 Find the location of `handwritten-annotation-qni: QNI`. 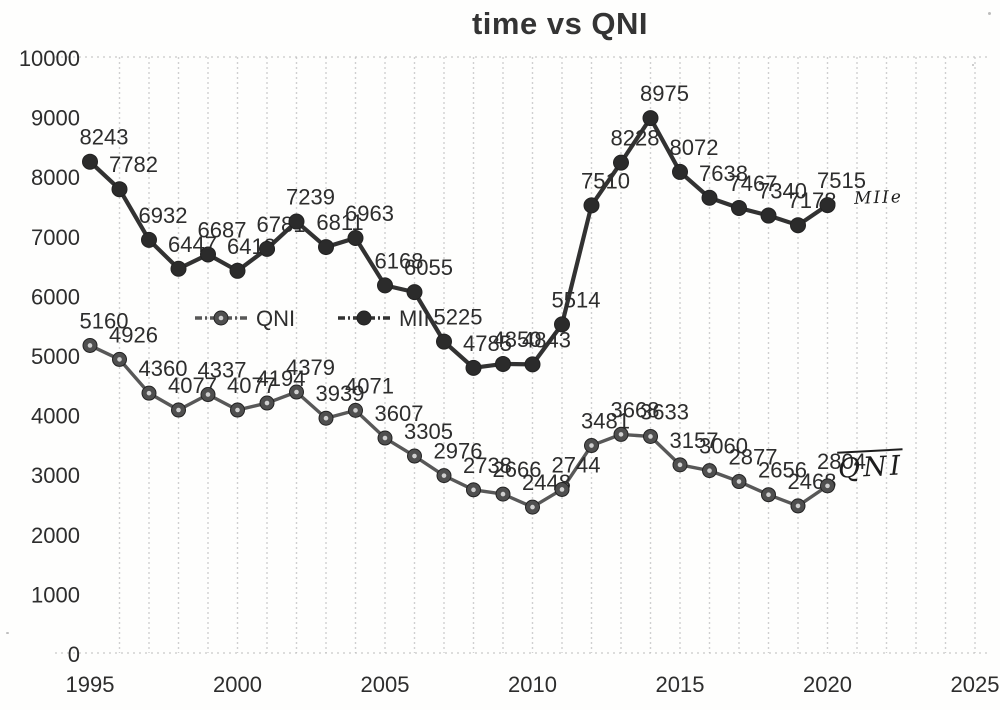

handwritten-annotation-qni: QNI is located at coordinates (871, 467).